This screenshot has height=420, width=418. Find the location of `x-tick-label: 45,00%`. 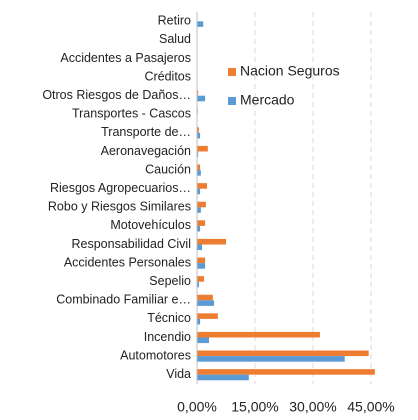

x-tick-label: 45,00% is located at coordinates (370, 407).